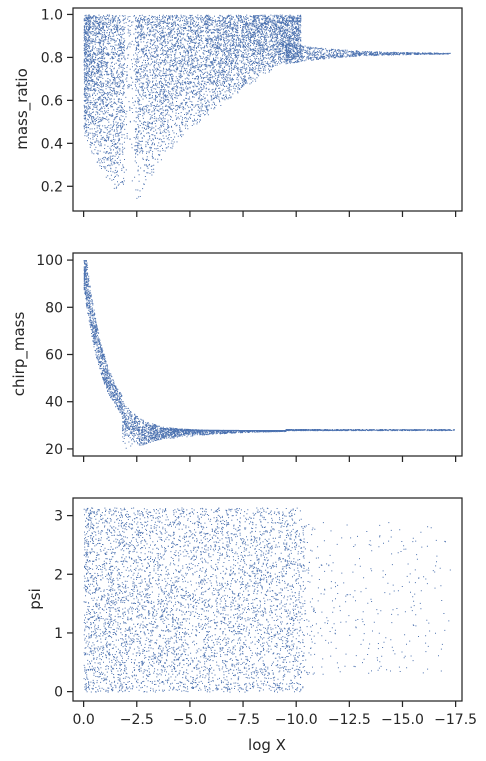 The image size is (486, 761). Describe the element at coordinates (54, 308) in the screenshot. I see `y-tick-label: 80` at that location.